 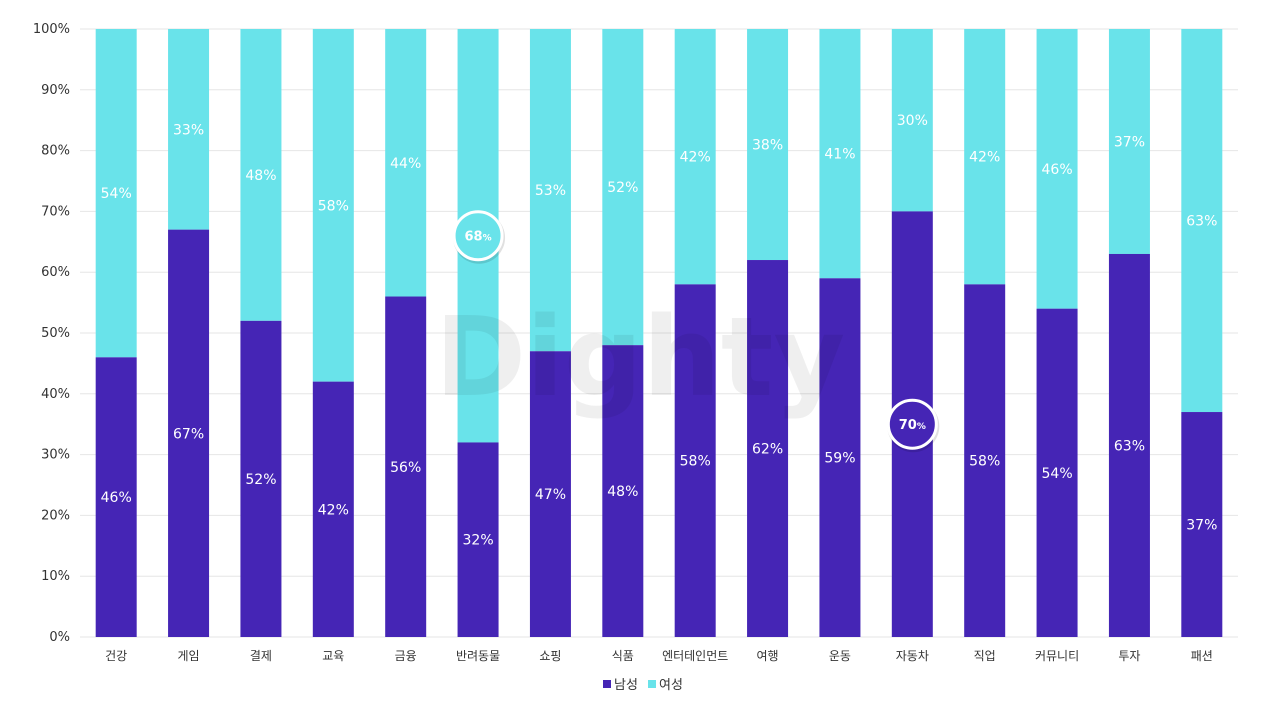 I want to click on x-tick-label: 쇼핑, so click(x=550, y=656).